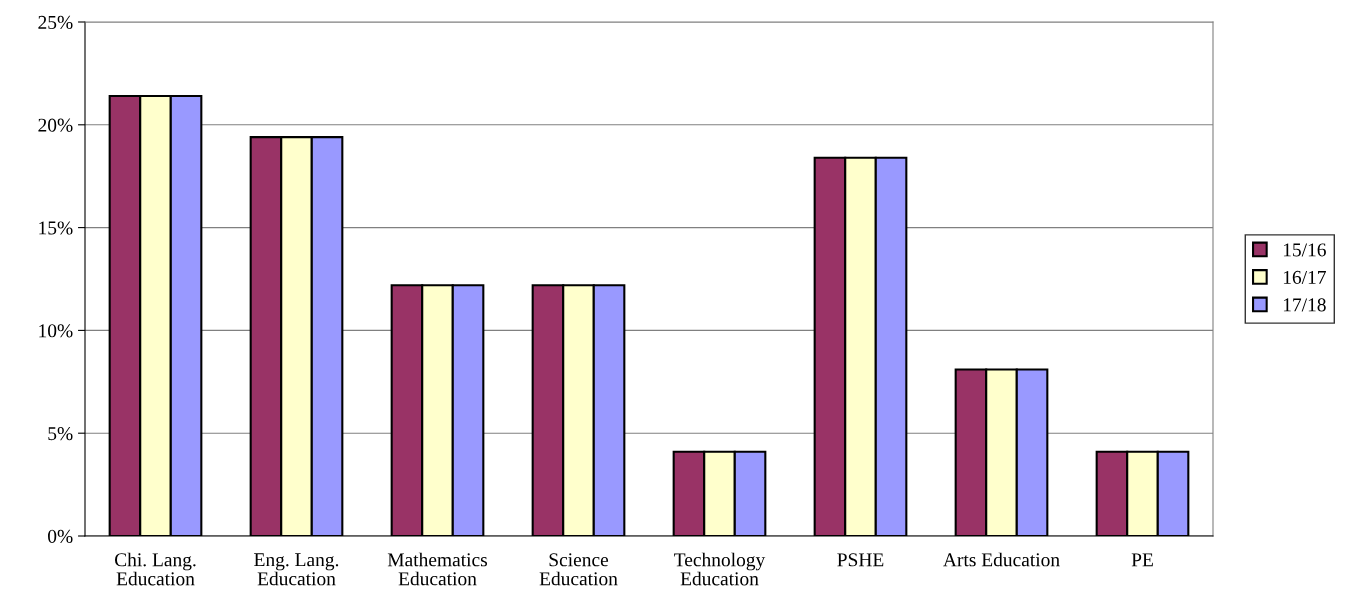 The image size is (1357, 594). I want to click on x-tick-label: Science Education, so click(578, 569).